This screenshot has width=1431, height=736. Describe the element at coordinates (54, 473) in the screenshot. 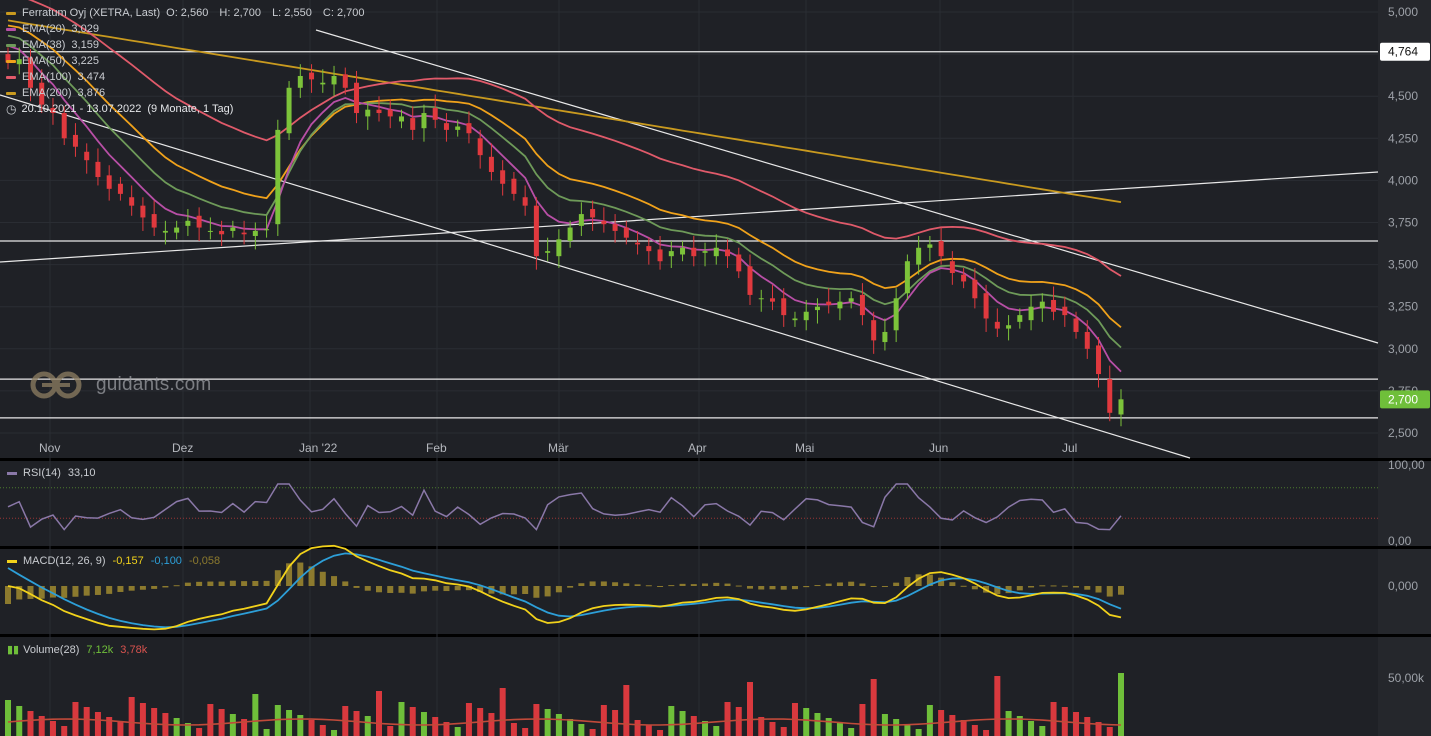

I see `rsi-legend: RSI(14) 33,10` at that location.